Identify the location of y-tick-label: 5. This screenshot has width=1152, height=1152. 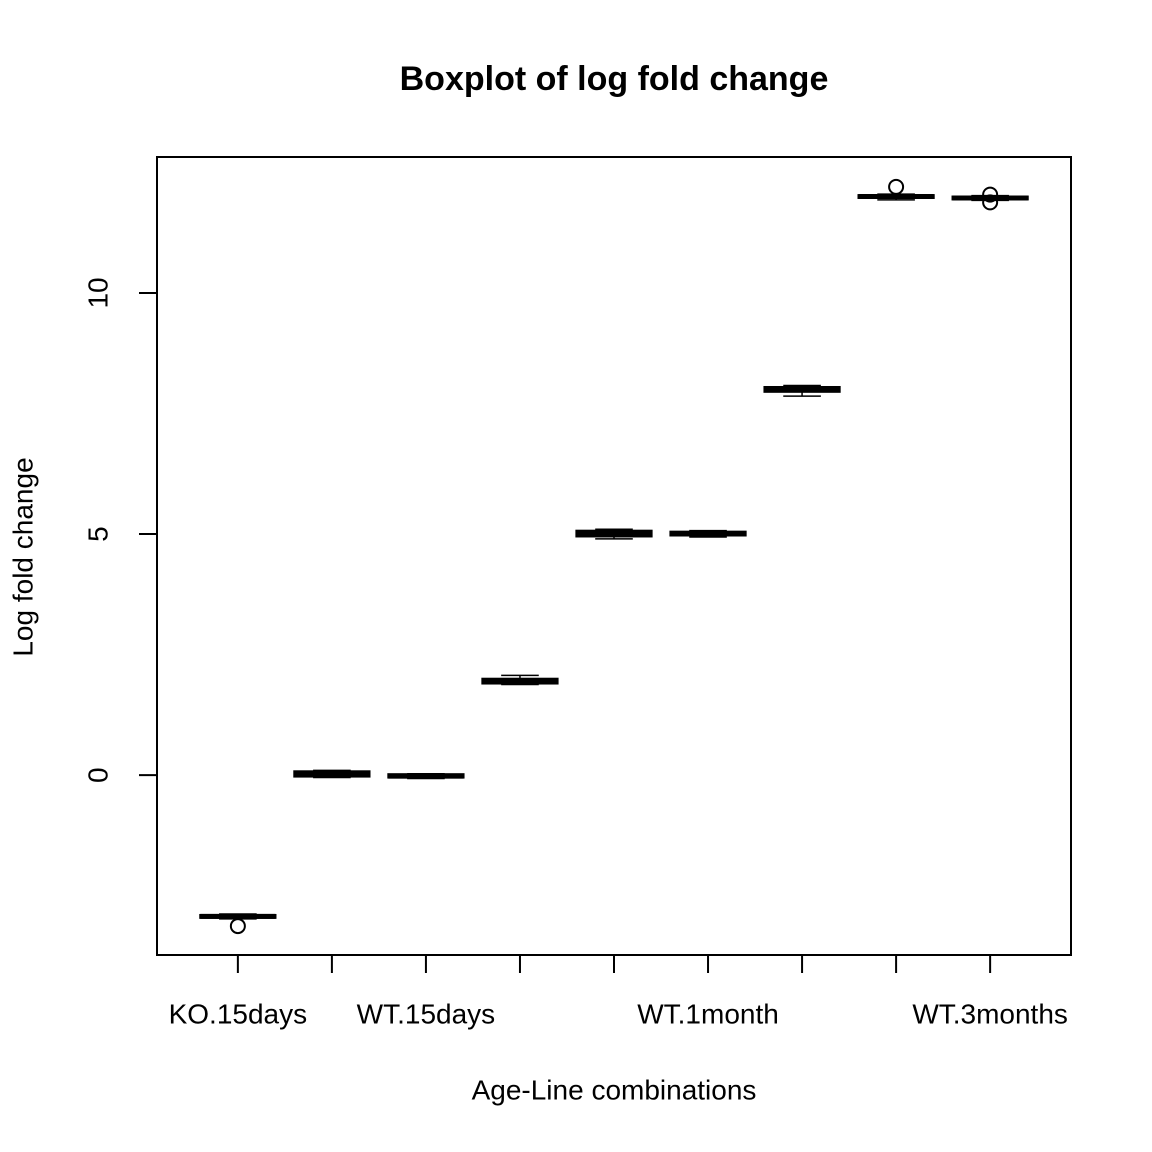
(97, 534).